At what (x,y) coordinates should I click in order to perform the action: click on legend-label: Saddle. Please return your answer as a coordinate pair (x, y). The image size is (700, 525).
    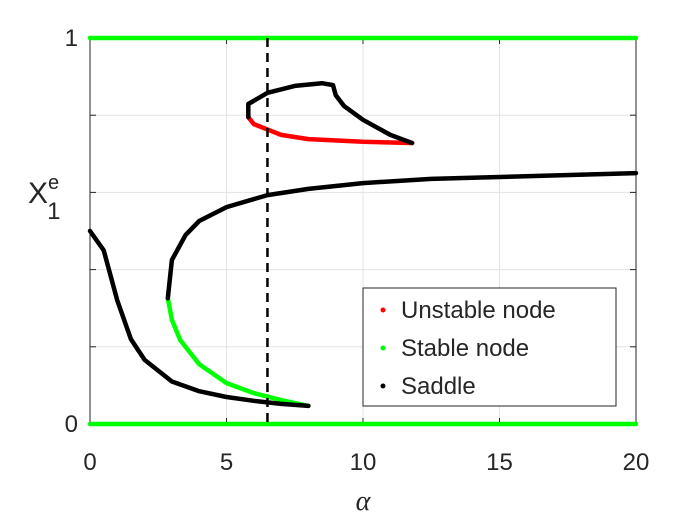
    Looking at the image, I should click on (438, 386).